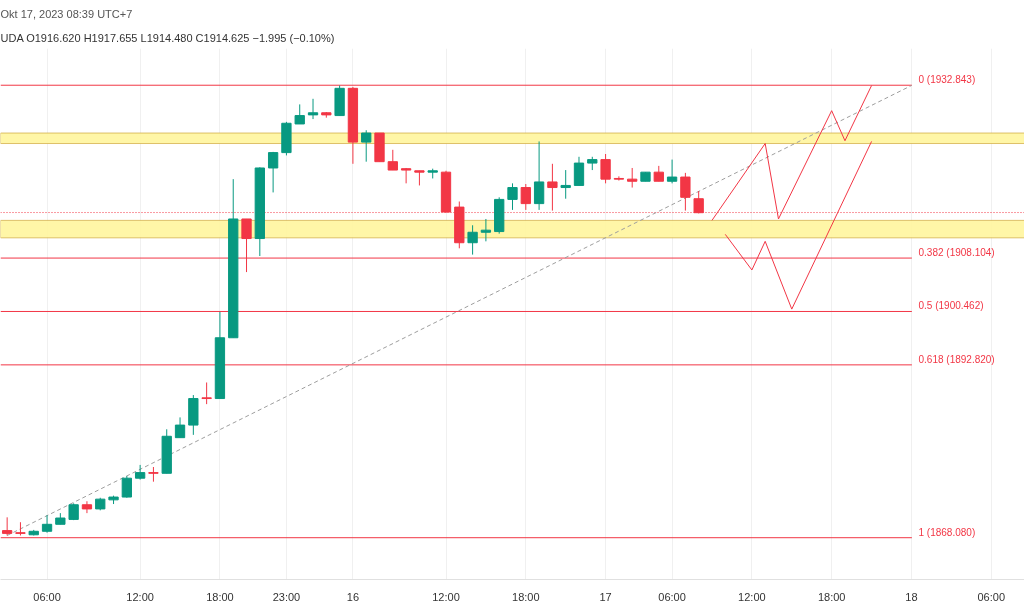  What do you see at coordinates (947, 532) in the screenshot?
I see `ref-line-label: 1 (1868.080)` at bounding box center [947, 532].